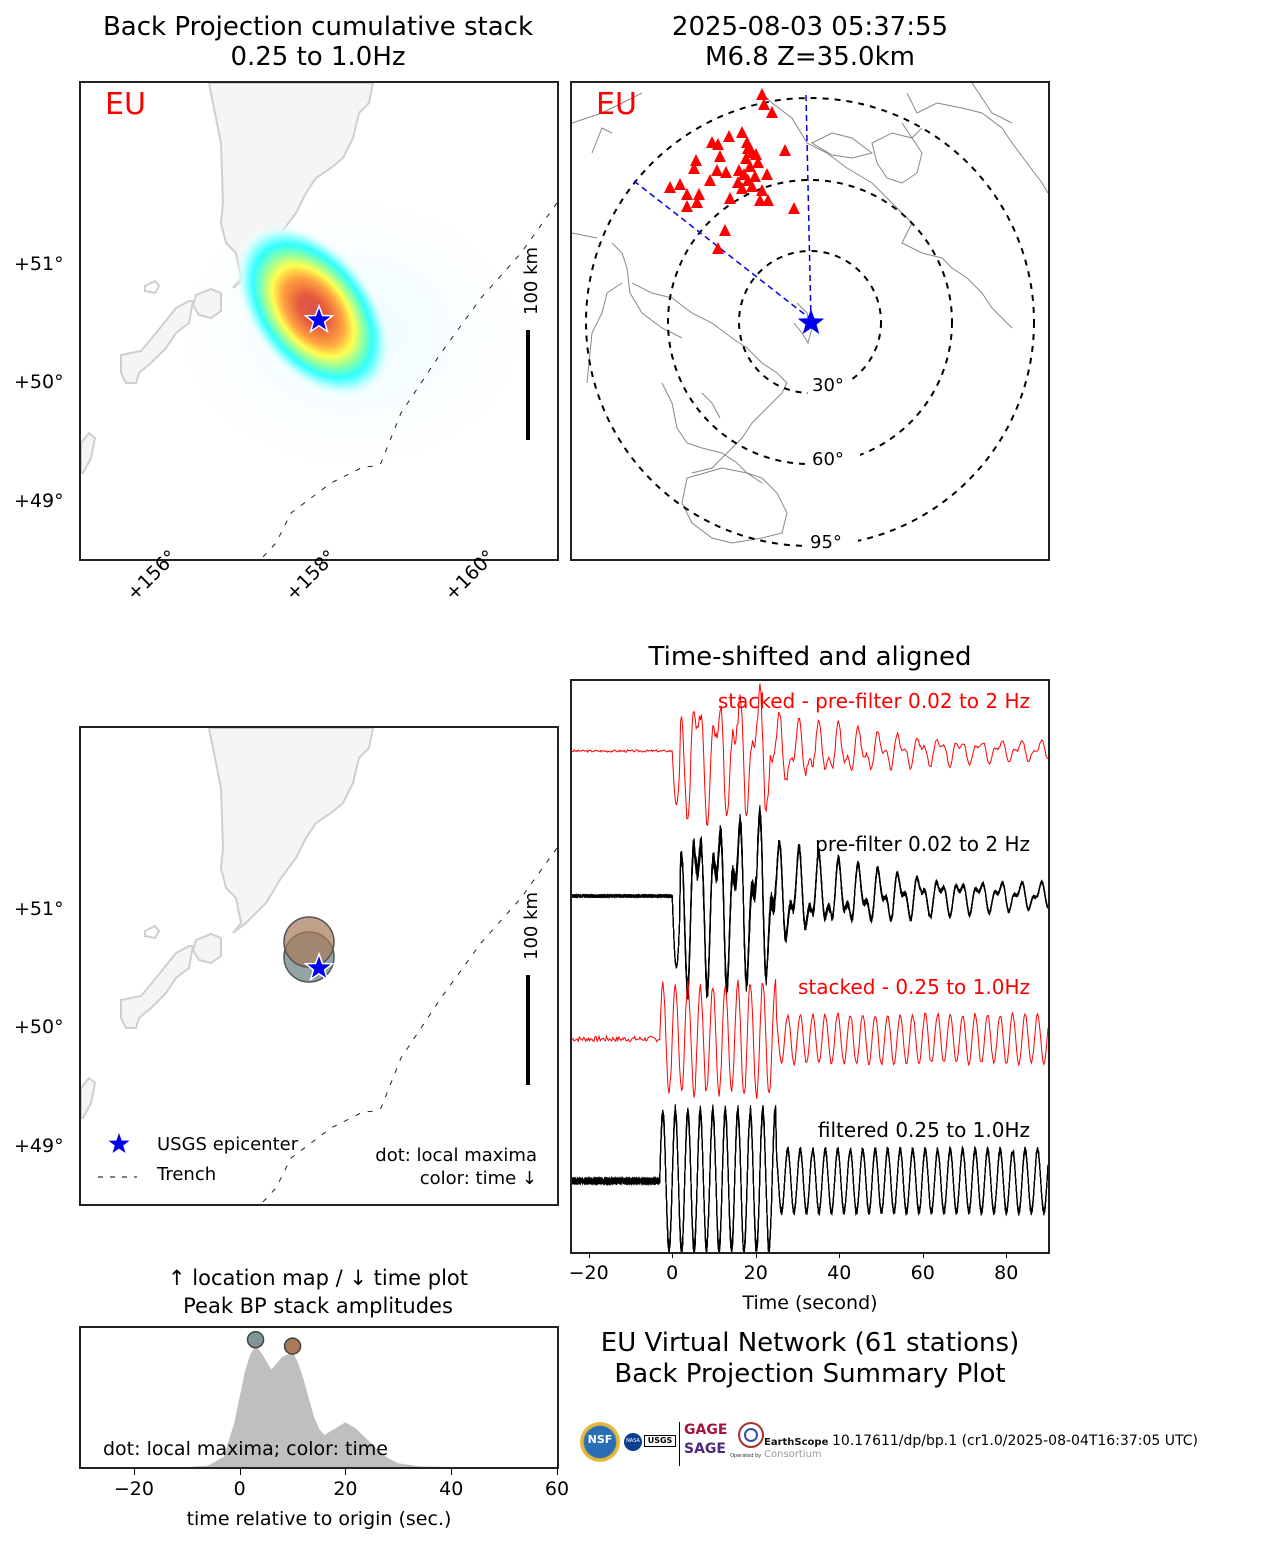 The height and width of the screenshot is (1546, 1279). I want to click on alaid-island, so click(152, 287).